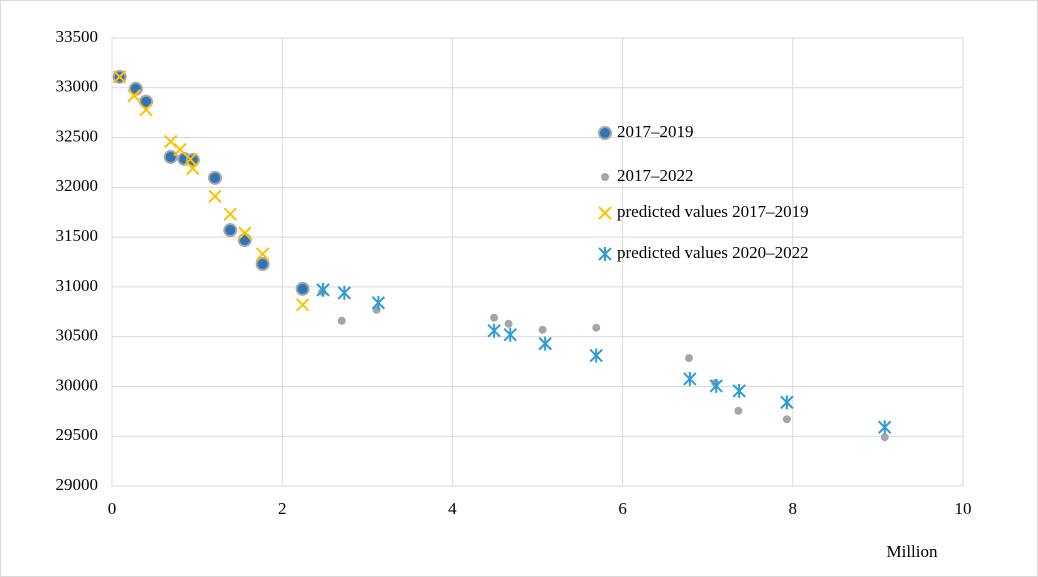 This screenshot has width=1038, height=577. What do you see at coordinates (77, 335) in the screenshot?
I see `y-tick-label: 30500` at bounding box center [77, 335].